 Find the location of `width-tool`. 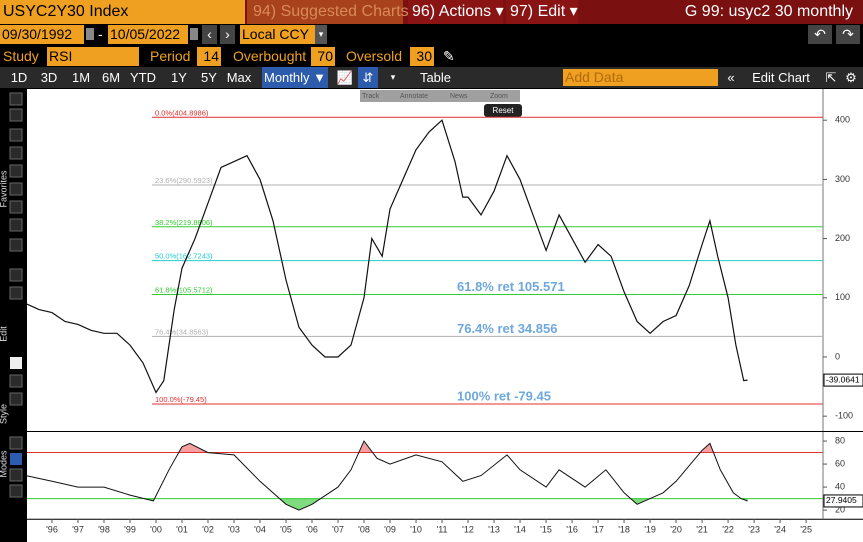

width-tool is located at coordinates (16, 381).